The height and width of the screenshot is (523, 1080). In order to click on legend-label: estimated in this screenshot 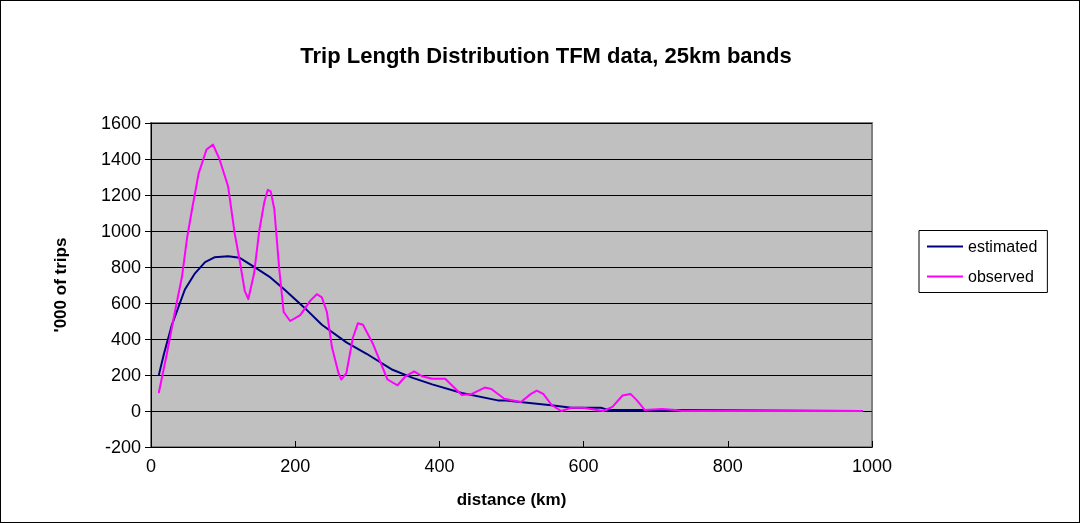, I will do `click(1003, 246)`.